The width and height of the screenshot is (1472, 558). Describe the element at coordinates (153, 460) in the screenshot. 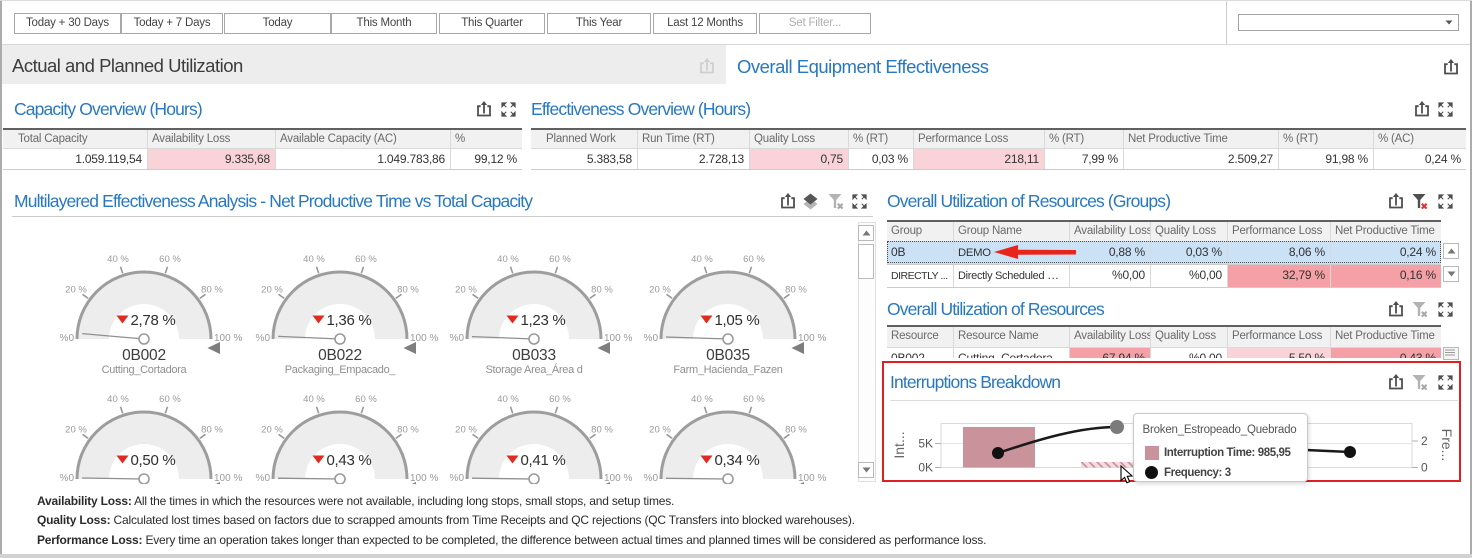

I see `svg-text: 0,50 %` at that location.